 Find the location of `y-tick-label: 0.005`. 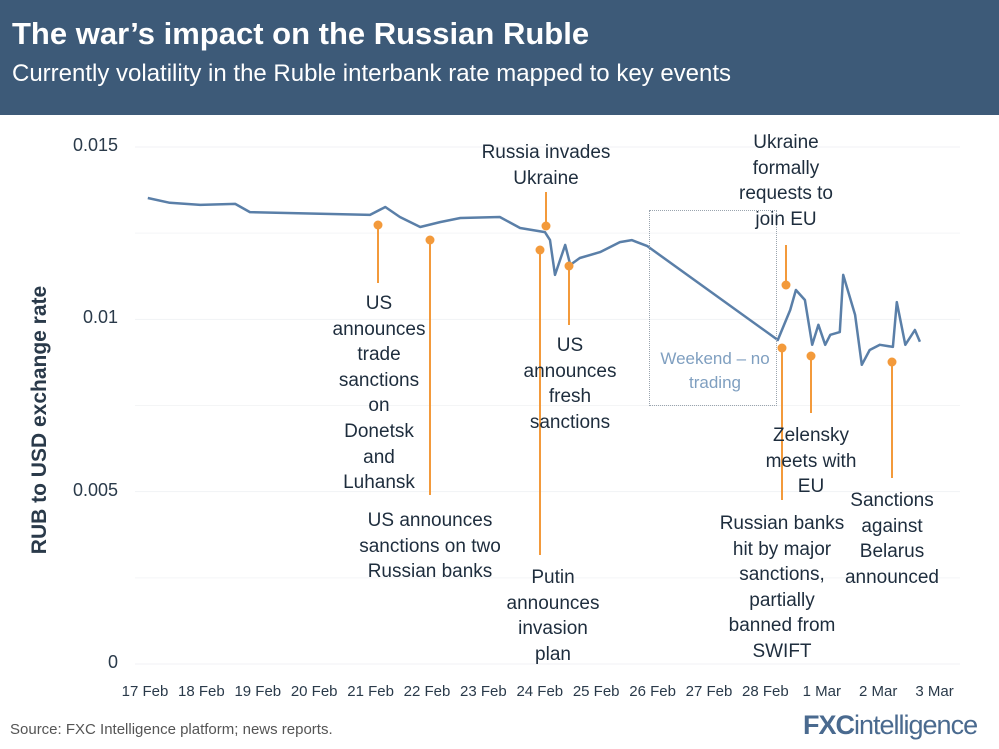

y-tick-label: 0.005 is located at coordinates (95, 489).